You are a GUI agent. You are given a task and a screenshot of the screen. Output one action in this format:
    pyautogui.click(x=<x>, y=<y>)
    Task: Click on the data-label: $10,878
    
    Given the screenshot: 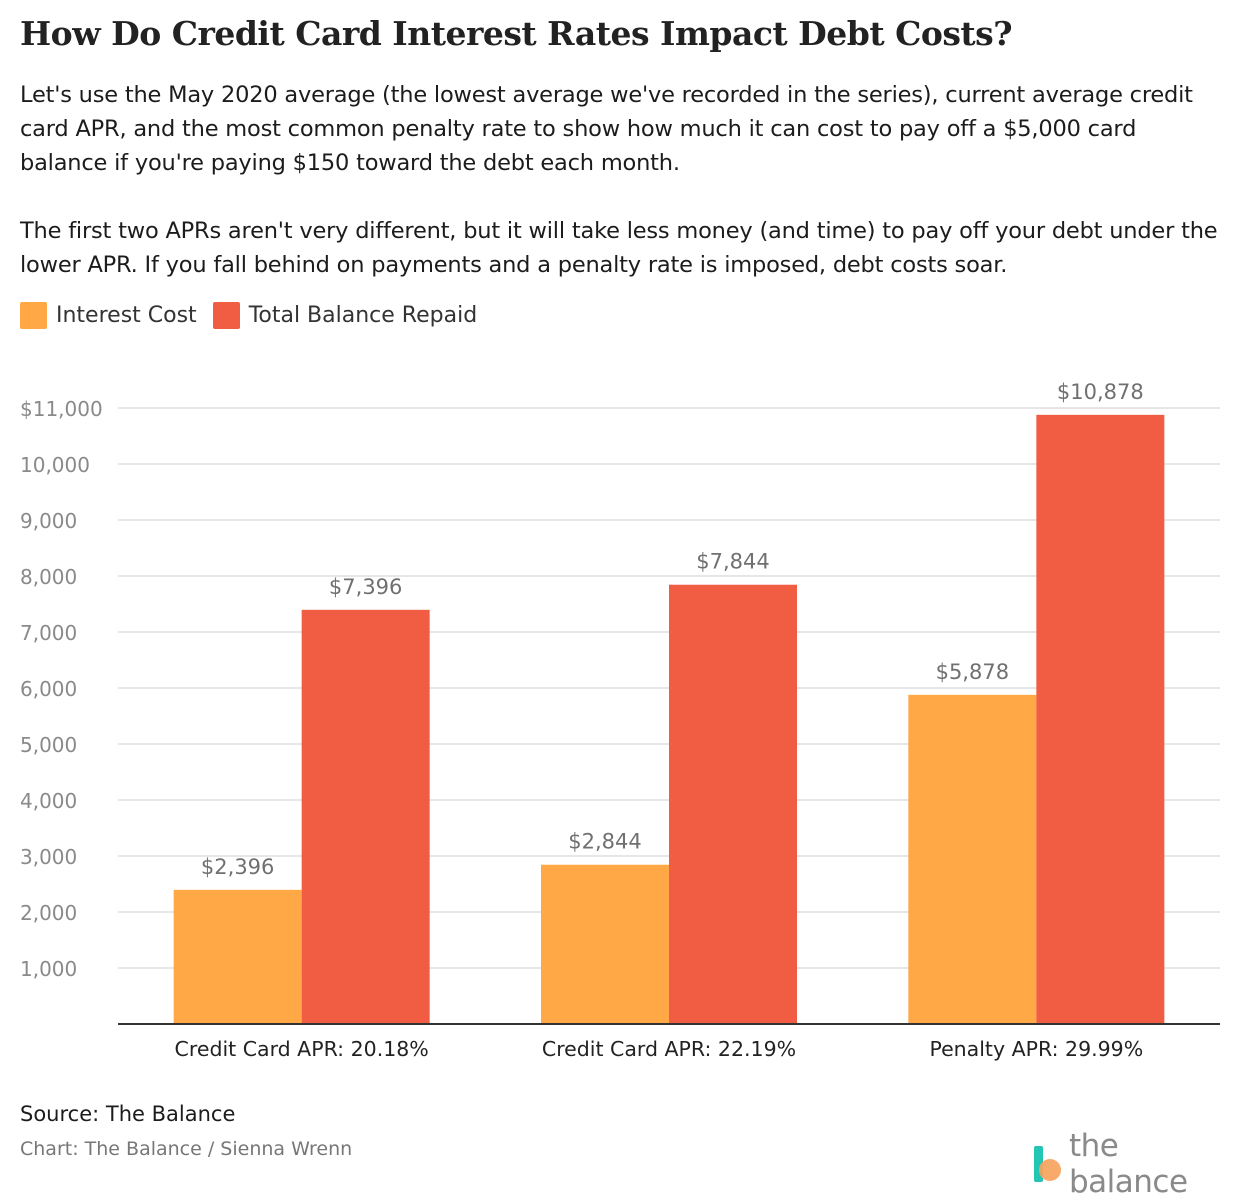 What is the action you would take?
    pyautogui.click(x=1100, y=392)
    